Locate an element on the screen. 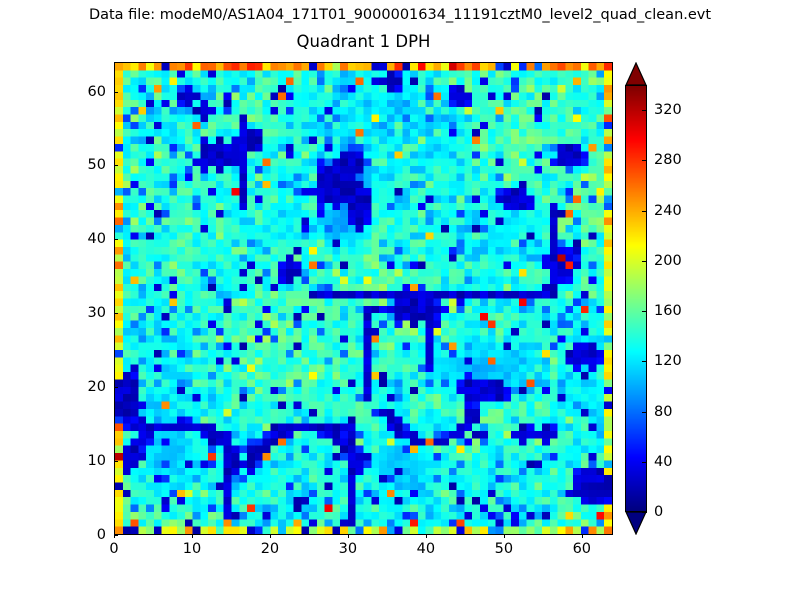 Image resolution: width=800 pixels, height=600 pixels. colorbar-tick-label: 80 is located at coordinates (663, 411).